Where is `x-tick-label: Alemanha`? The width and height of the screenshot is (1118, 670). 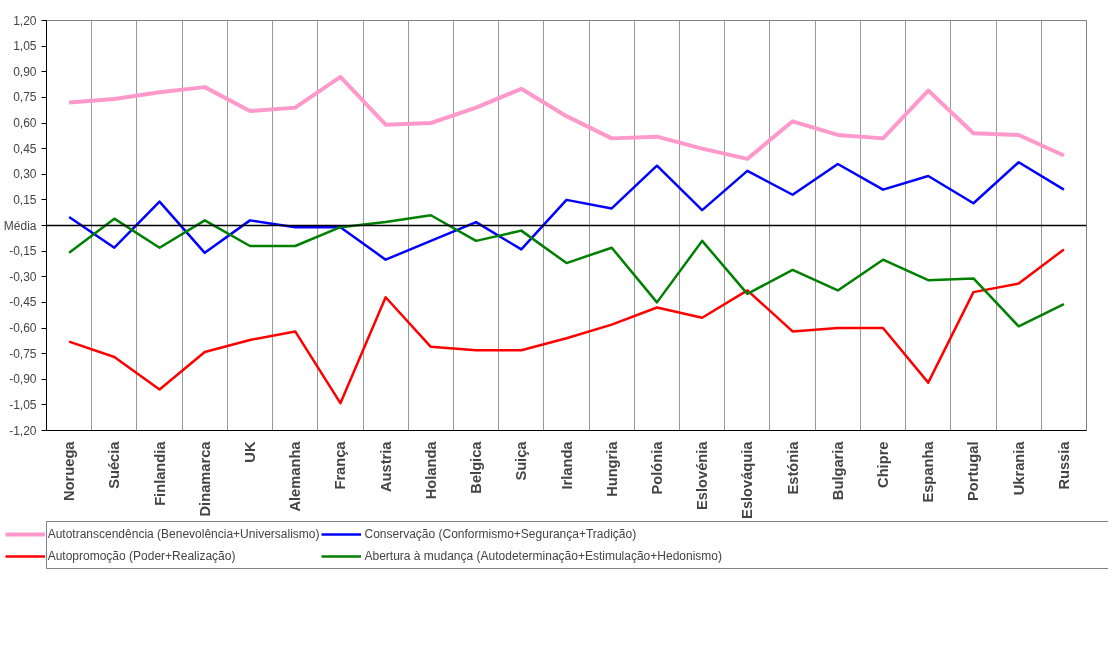
x-tick-label: Alemanha is located at coordinates (295, 476).